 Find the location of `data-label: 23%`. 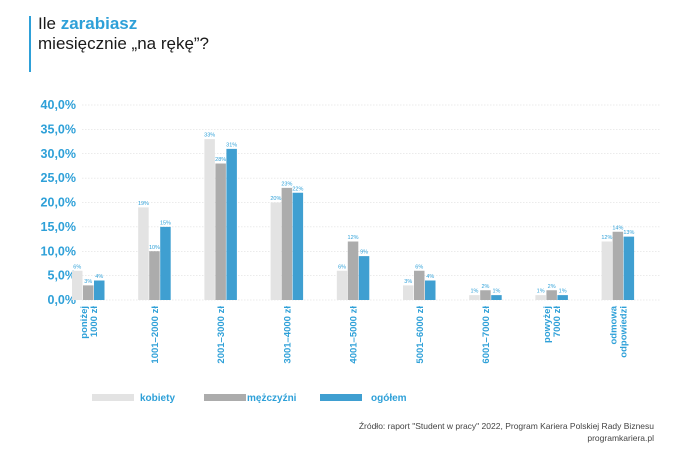

data-label: 23% is located at coordinates (286, 184).